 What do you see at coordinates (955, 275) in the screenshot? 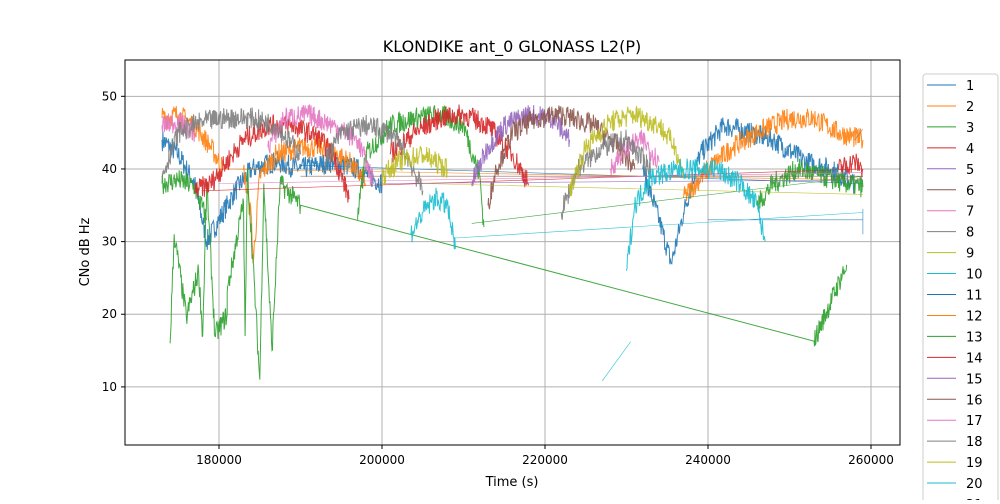
I see `legend-item-10: 10` at bounding box center [955, 275].